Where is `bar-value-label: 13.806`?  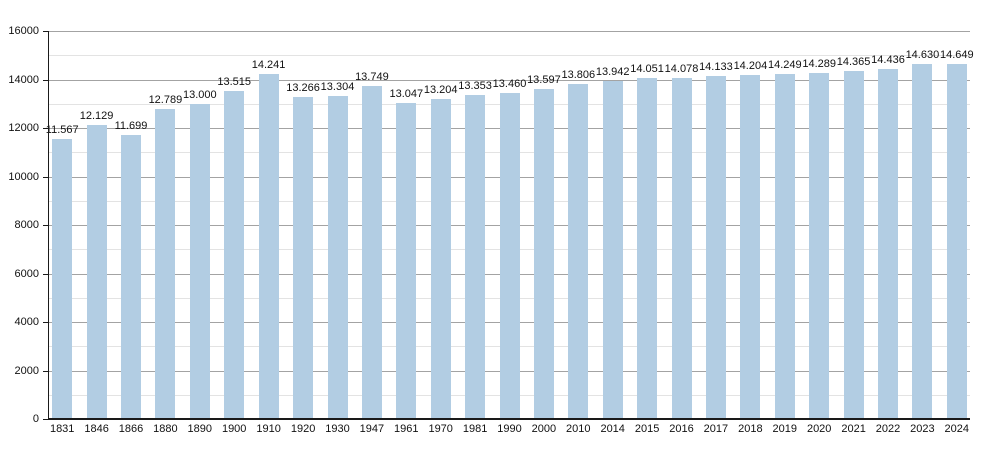
bar-value-label: 13.806 is located at coordinates (578, 75).